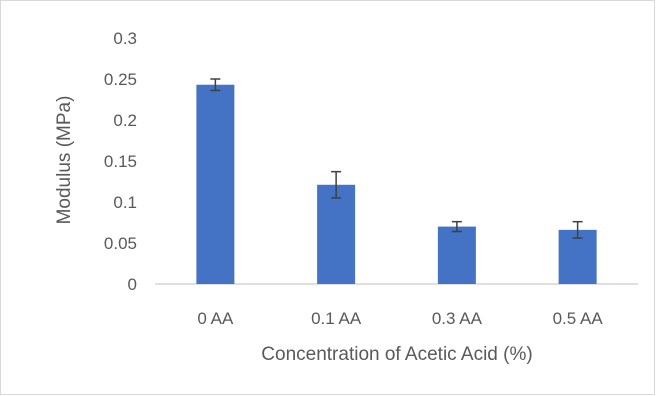 This screenshot has height=396, width=656. I want to click on x-category-label: 0.5 AA, so click(578, 318).